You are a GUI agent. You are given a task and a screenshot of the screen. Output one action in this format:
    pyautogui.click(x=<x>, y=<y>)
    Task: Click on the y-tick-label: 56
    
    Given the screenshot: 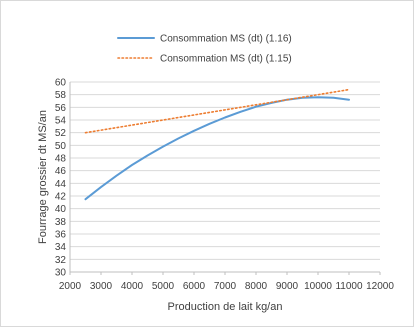 What is the action you would take?
    pyautogui.click(x=61, y=108)
    